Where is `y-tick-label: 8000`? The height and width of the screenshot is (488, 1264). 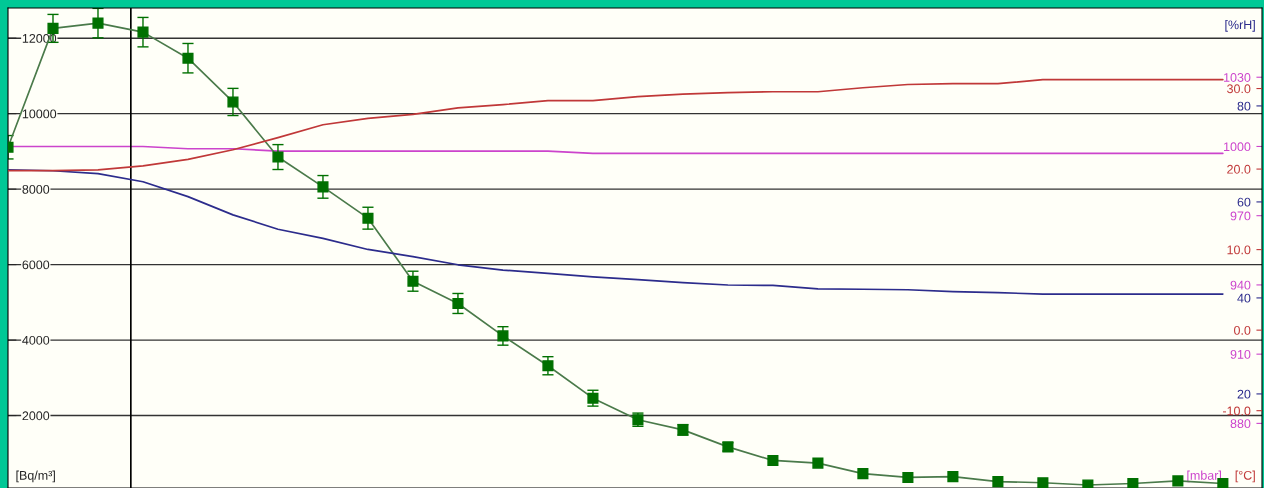
y-tick-label: 8000 is located at coordinates (36, 189).